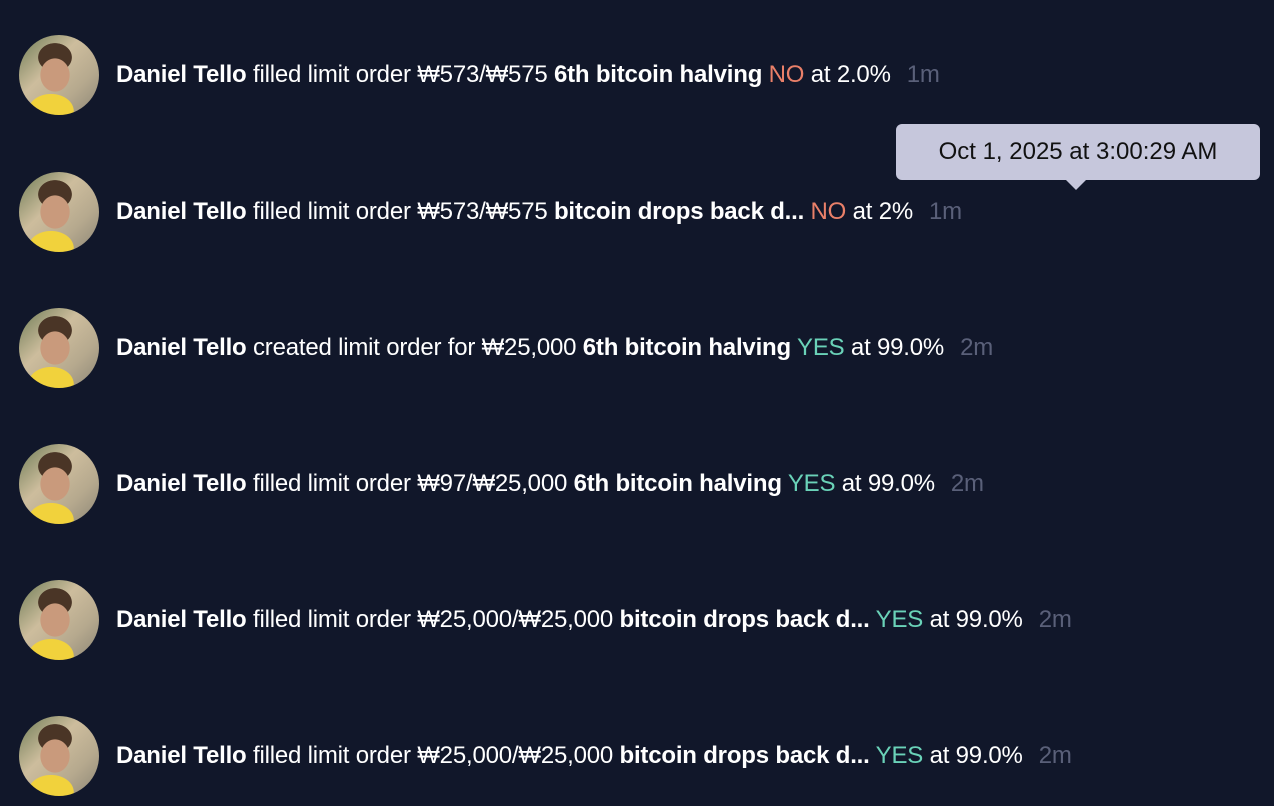 The image size is (1274, 806). I want to click on amount: ₩25,000, so click(529, 347).